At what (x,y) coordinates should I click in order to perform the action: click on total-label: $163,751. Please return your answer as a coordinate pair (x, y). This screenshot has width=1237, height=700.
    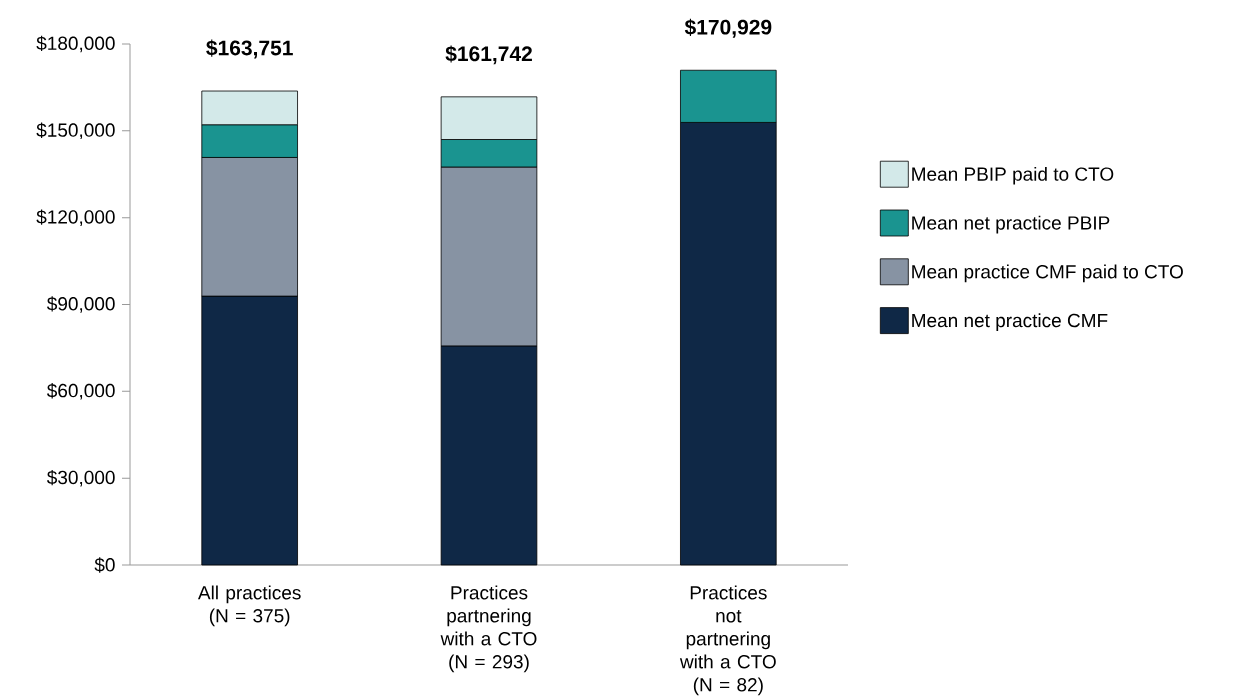
    Looking at the image, I should click on (249, 49).